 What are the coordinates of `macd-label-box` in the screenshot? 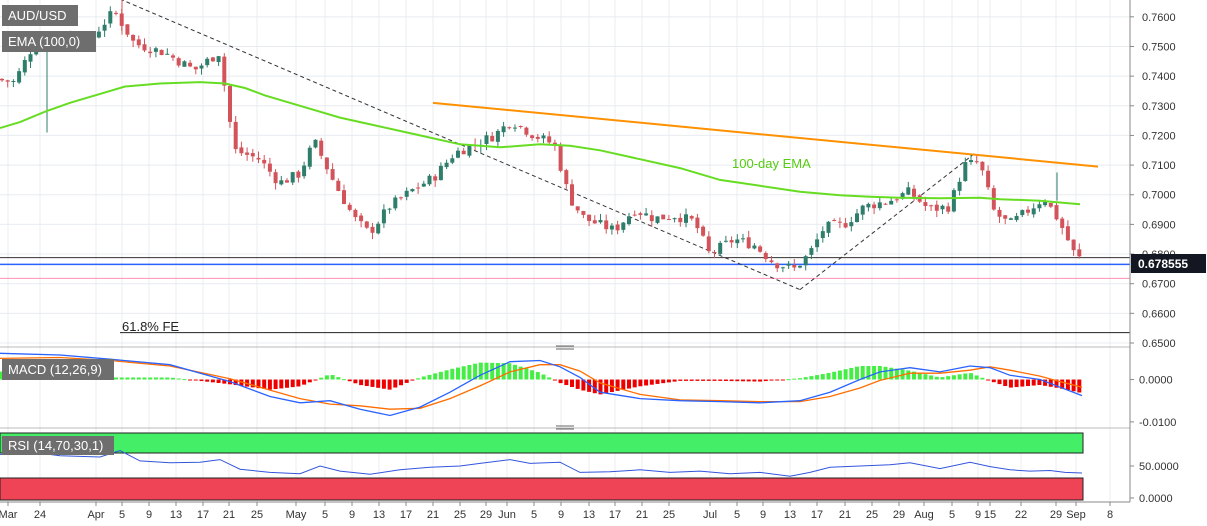 It's located at (58, 369).